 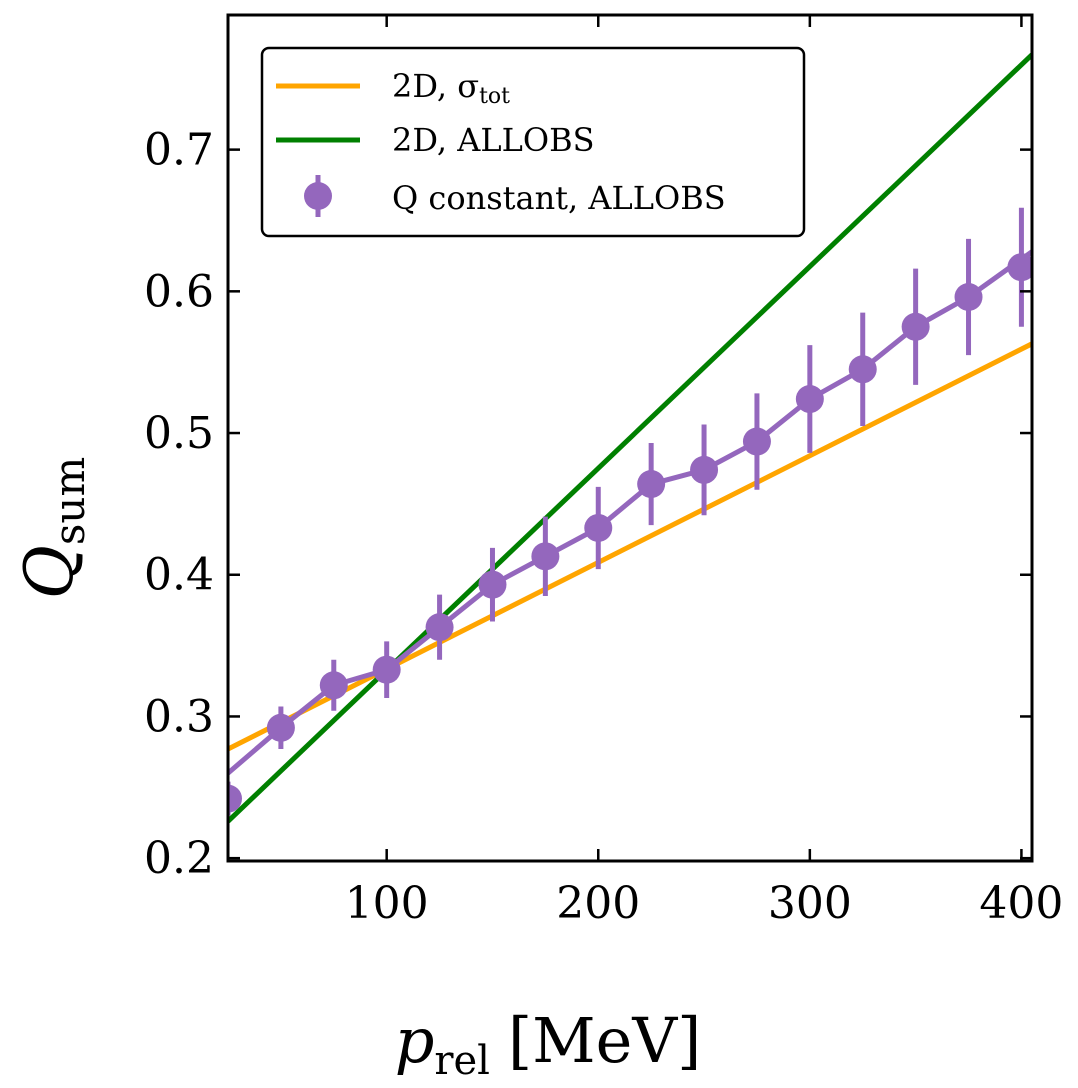 I want to click on y-axis-label-main: Q, so click(x=49, y=572).